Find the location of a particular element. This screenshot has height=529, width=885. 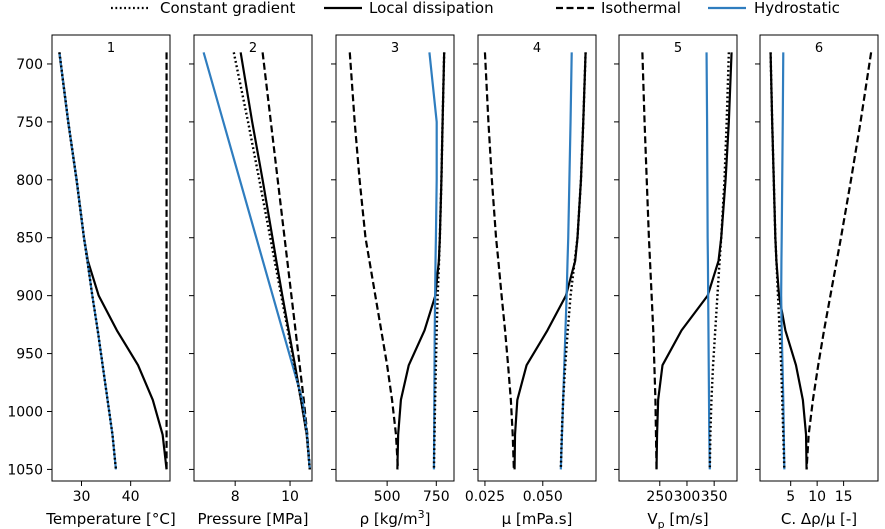

panel-4: 4 0.025 0.050 μ [mPa.s] is located at coordinates (531, 281).